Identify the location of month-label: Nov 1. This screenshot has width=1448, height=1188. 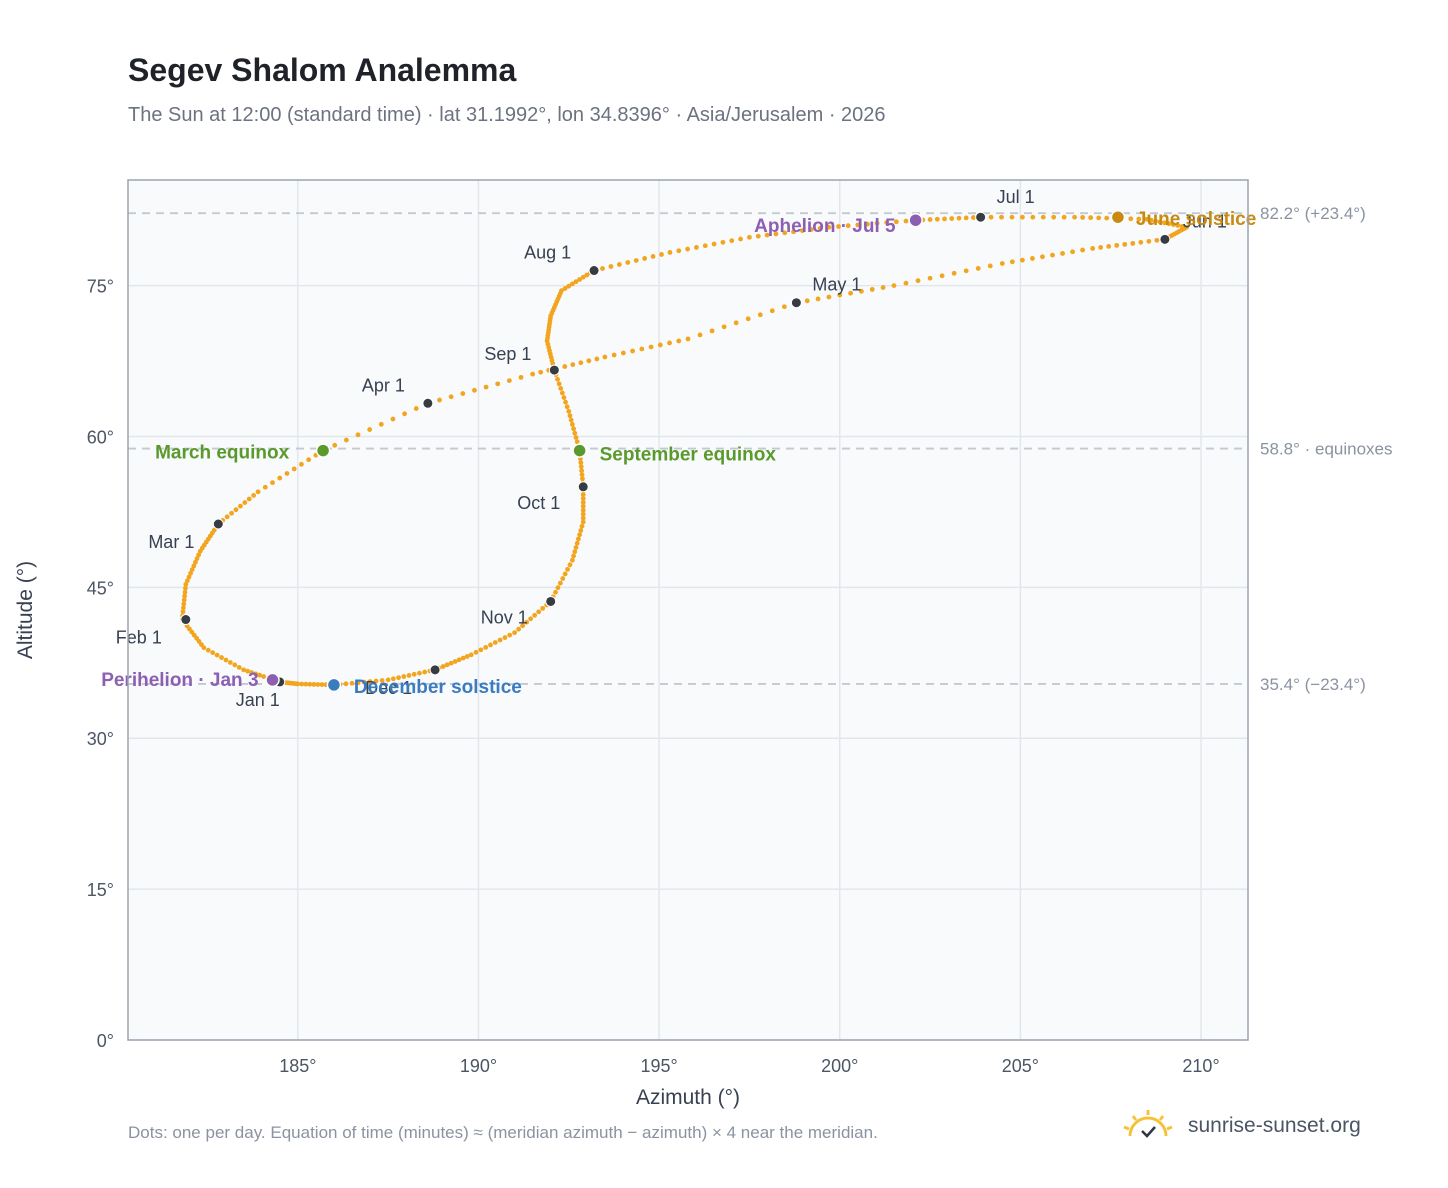
(504, 617).